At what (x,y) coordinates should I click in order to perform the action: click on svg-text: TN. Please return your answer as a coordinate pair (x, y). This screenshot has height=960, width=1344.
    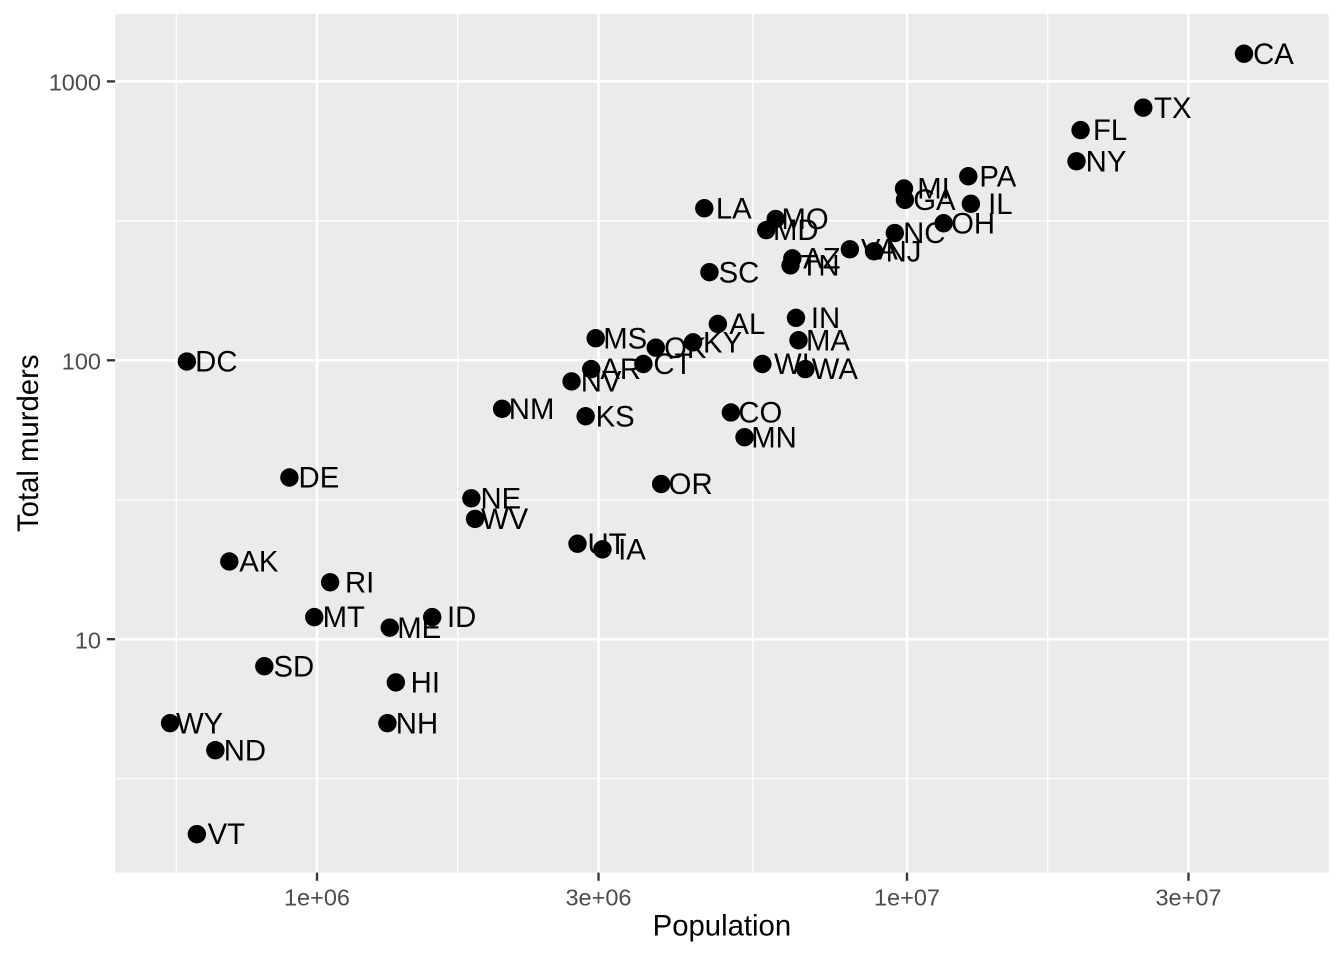
    Looking at the image, I should click on (819, 265).